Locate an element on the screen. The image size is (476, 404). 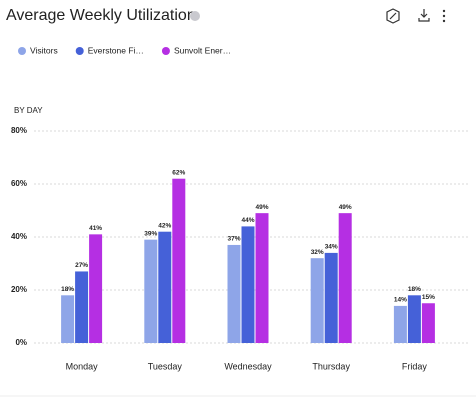
info-dot is located at coordinates (195, 16).